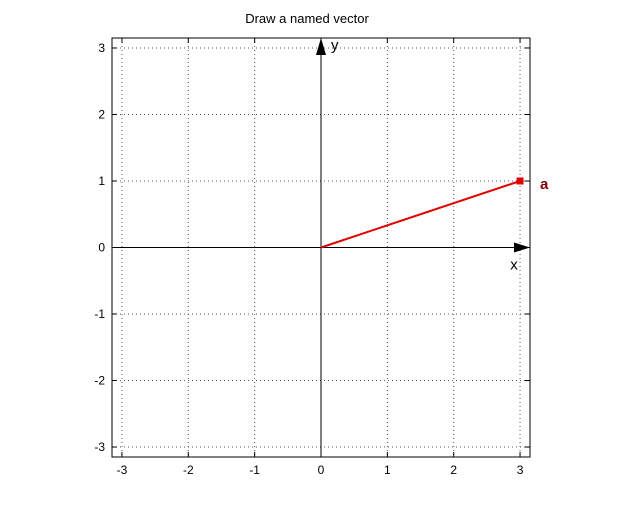 The width and height of the screenshot is (620, 512). What do you see at coordinates (254, 470) in the screenshot?
I see `x-tick-label: -1` at bounding box center [254, 470].